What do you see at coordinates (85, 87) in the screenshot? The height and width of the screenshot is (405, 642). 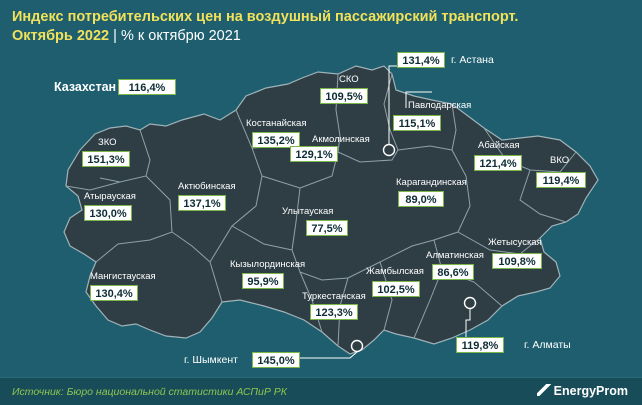 I see `country-label: Казахстан` at bounding box center [85, 87].